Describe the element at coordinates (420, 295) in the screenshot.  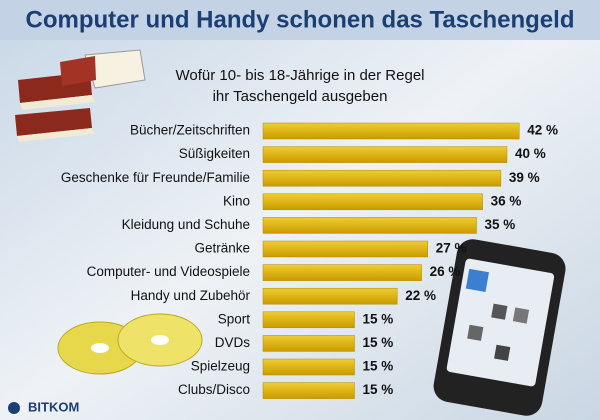
I see `value-label: 22 %` at that location.